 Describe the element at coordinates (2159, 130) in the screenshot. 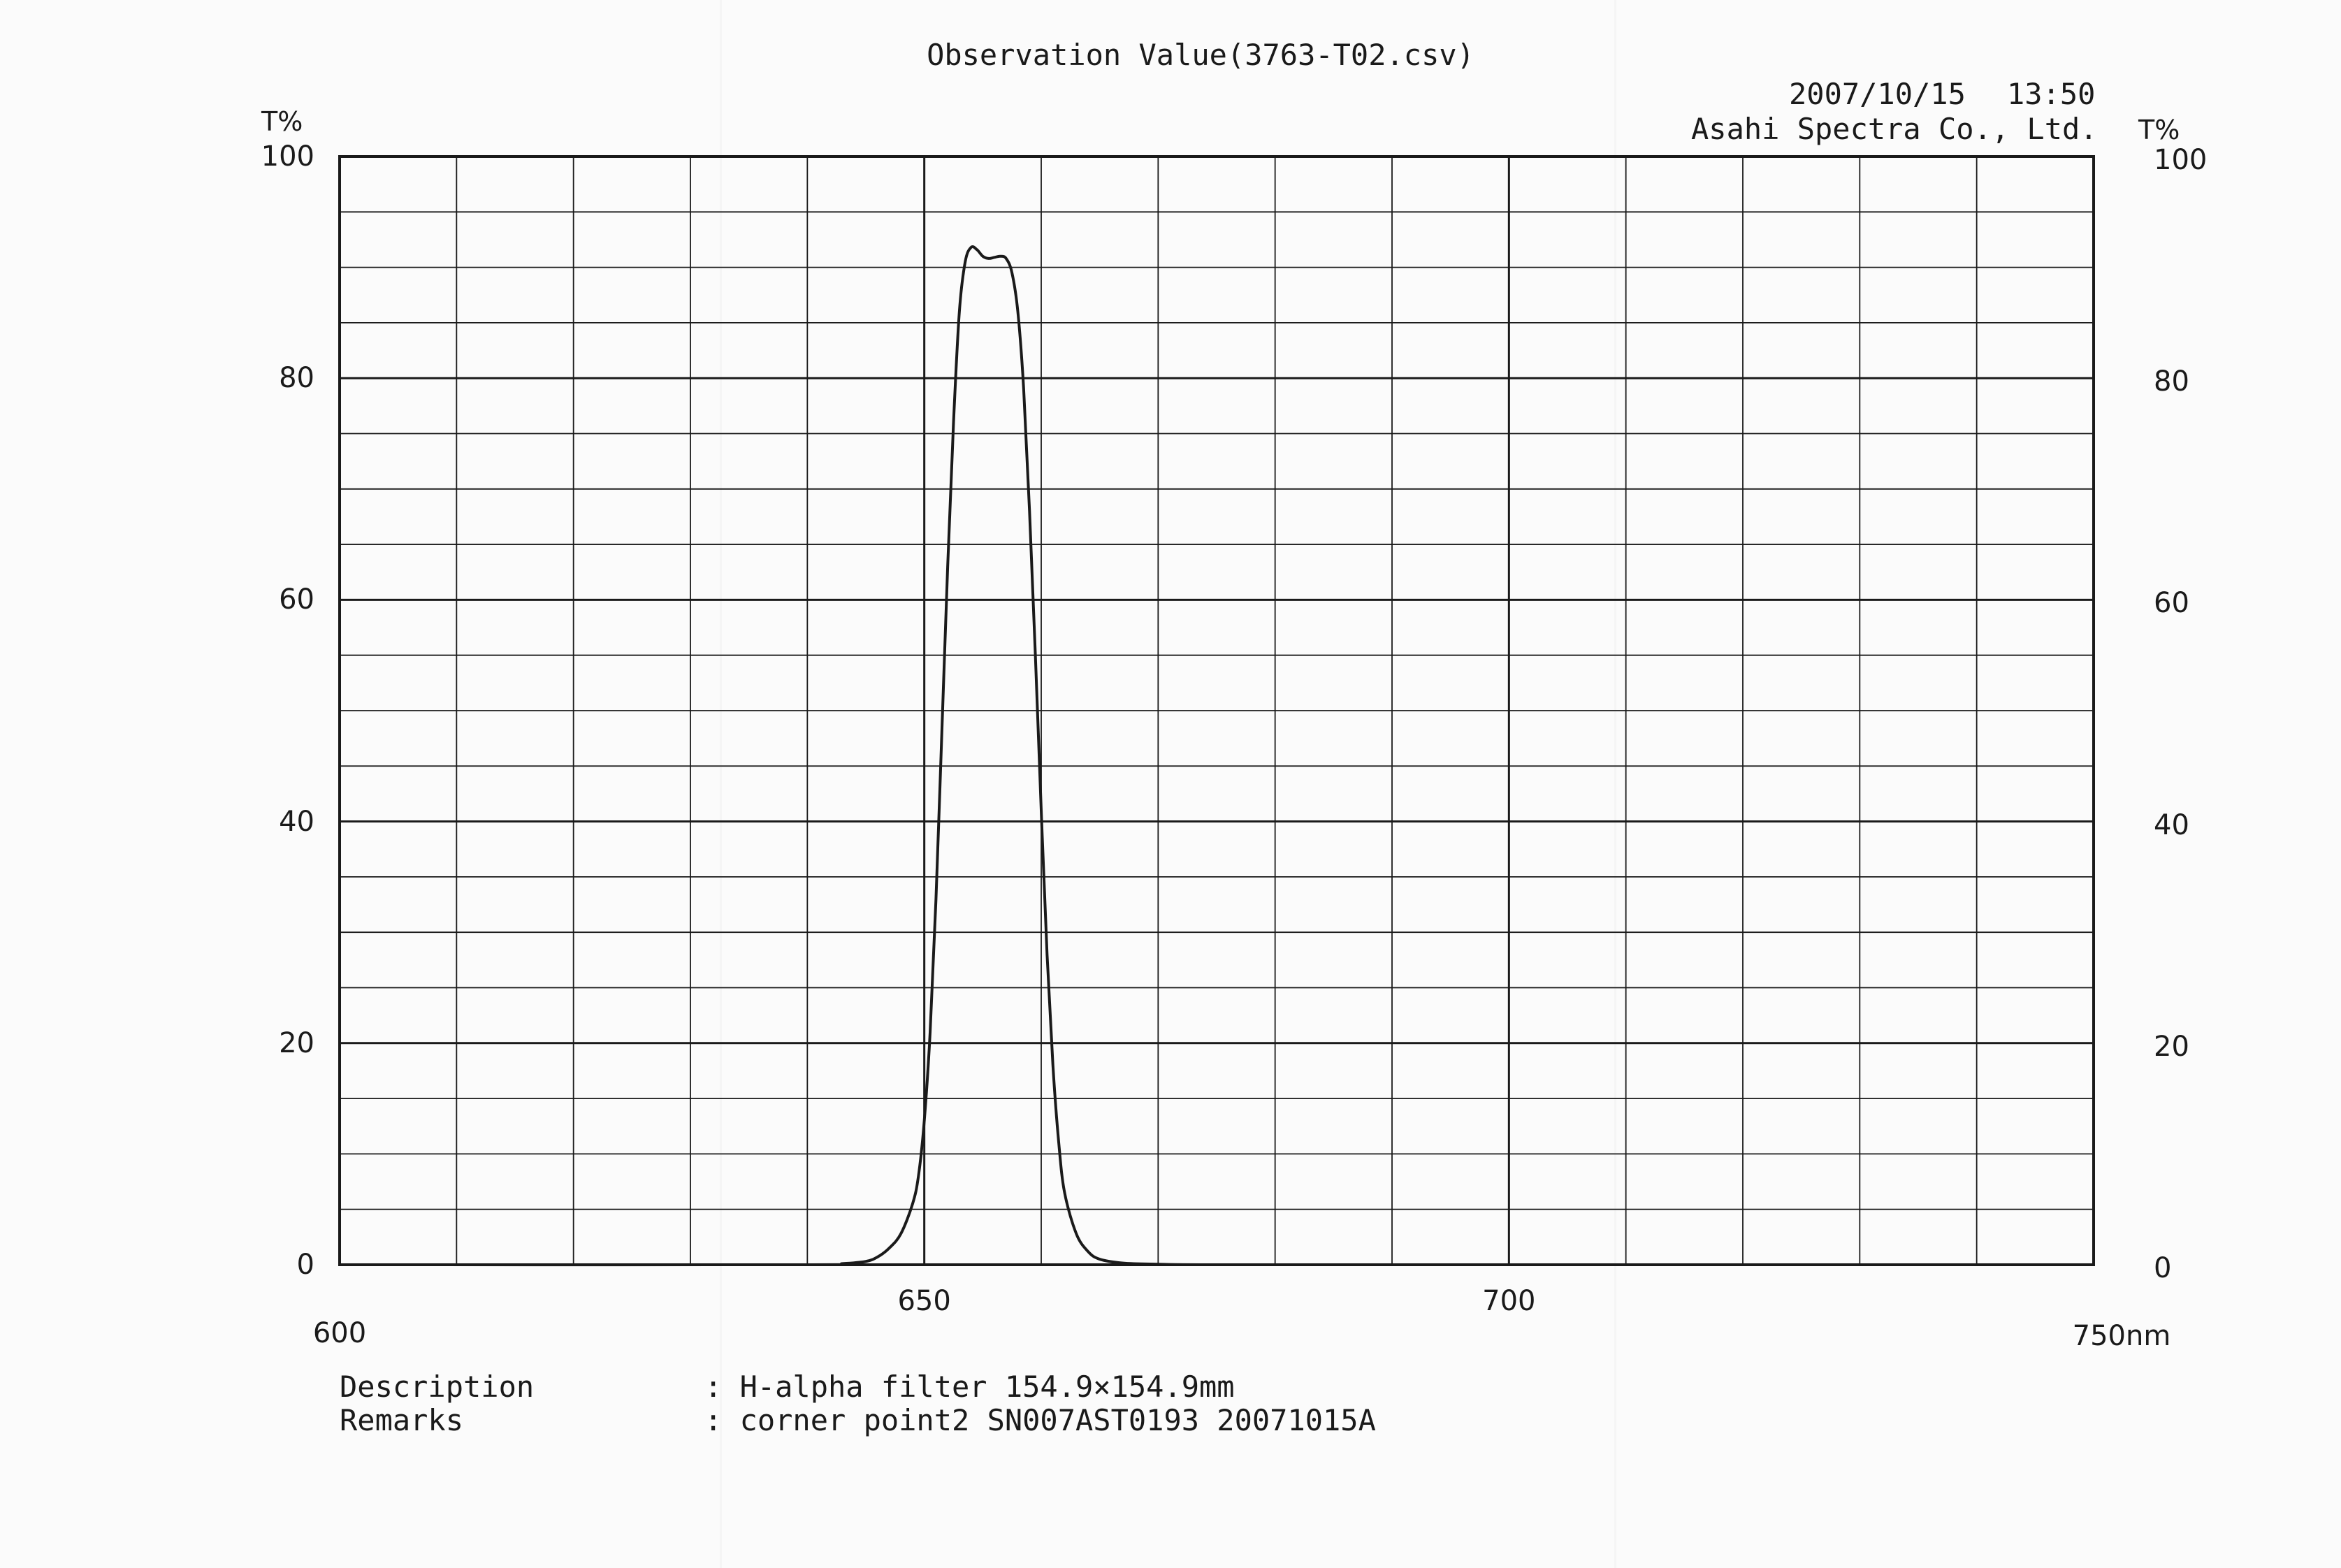

I see `y-axis-label-right: T%` at that location.